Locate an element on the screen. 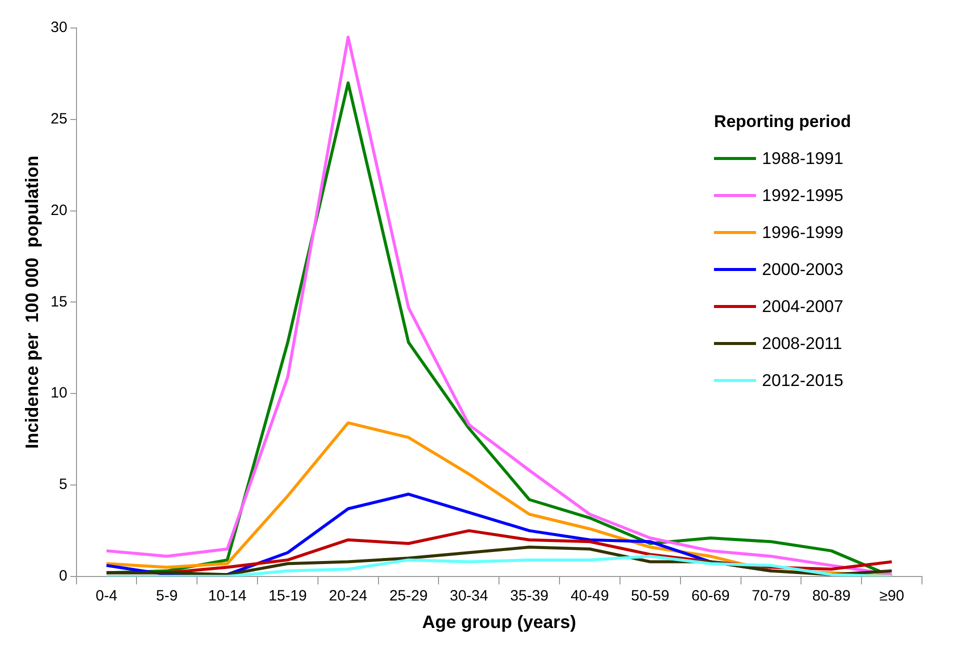  x-tick-label: 10-14 is located at coordinates (227, 596).